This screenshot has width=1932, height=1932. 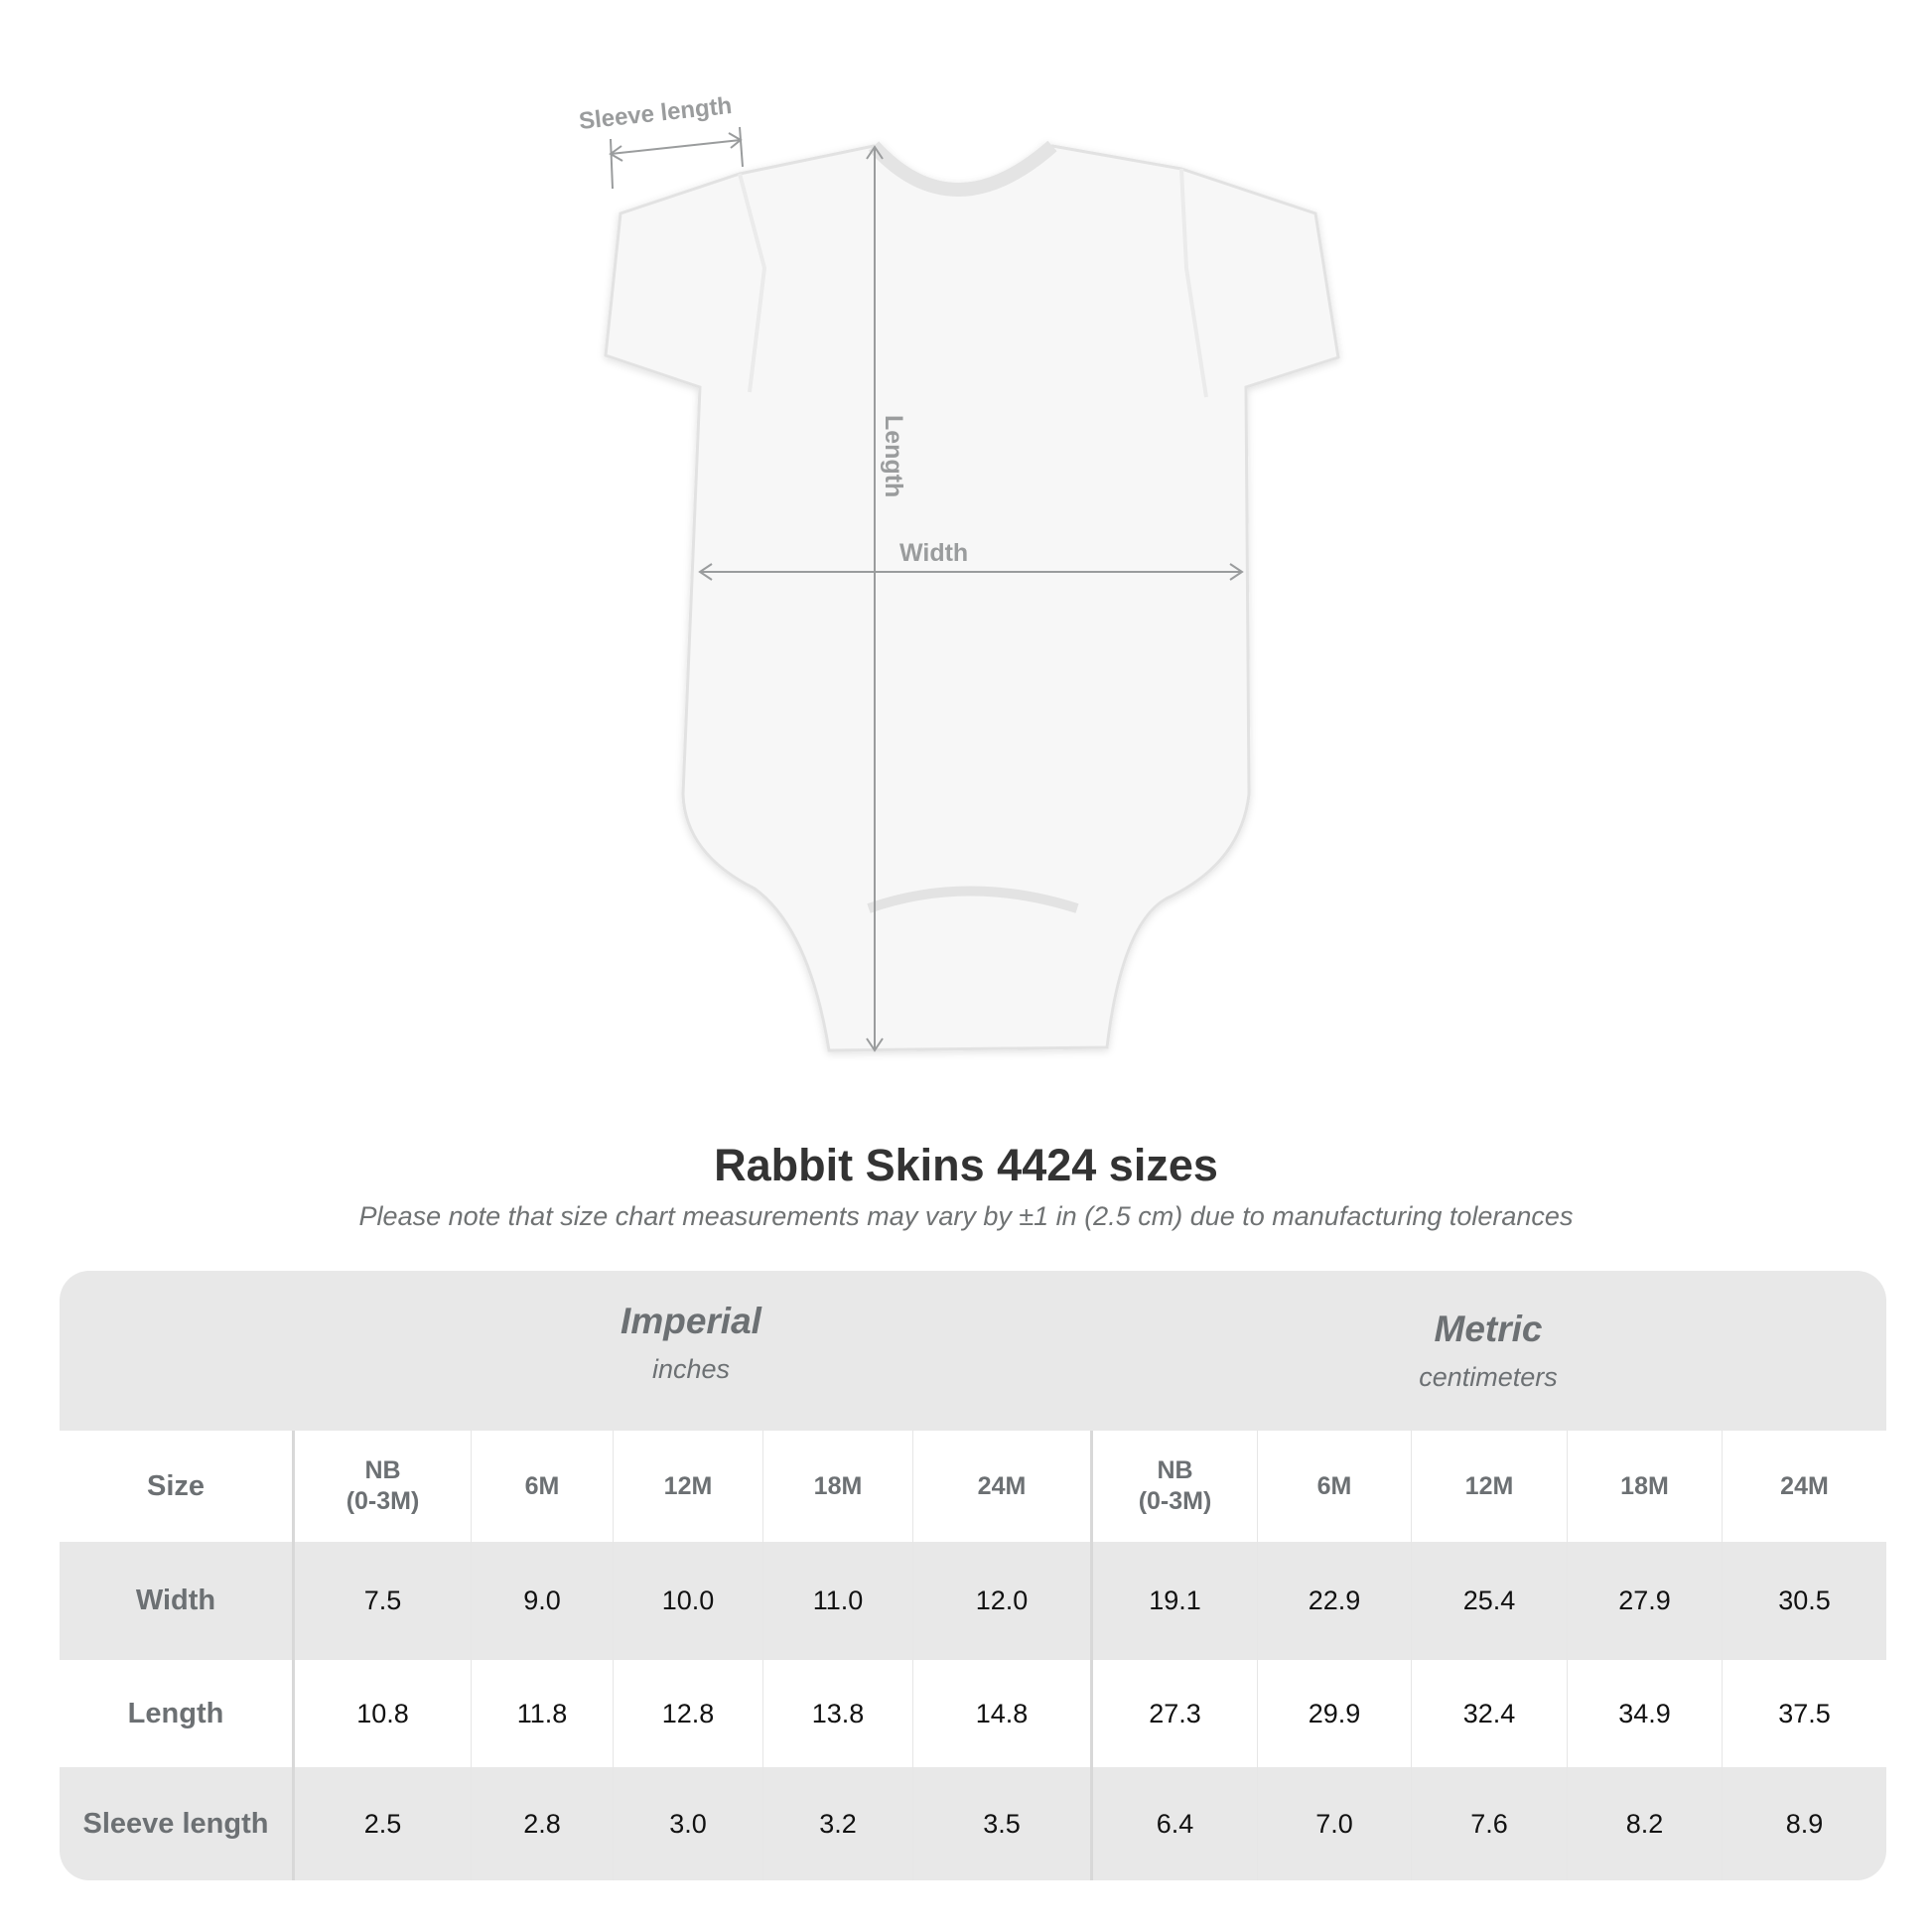 What do you see at coordinates (875, 598) in the screenshot?
I see `length-arrow` at bounding box center [875, 598].